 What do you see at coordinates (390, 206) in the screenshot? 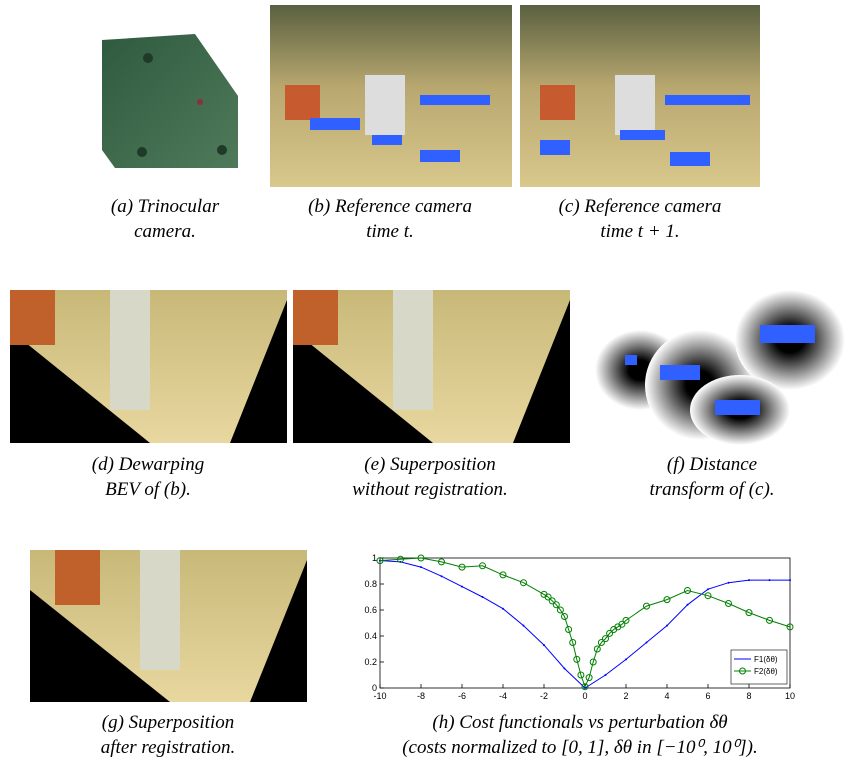
I see `caption-line: (b) Reference camera` at bounding box center [390, 206].